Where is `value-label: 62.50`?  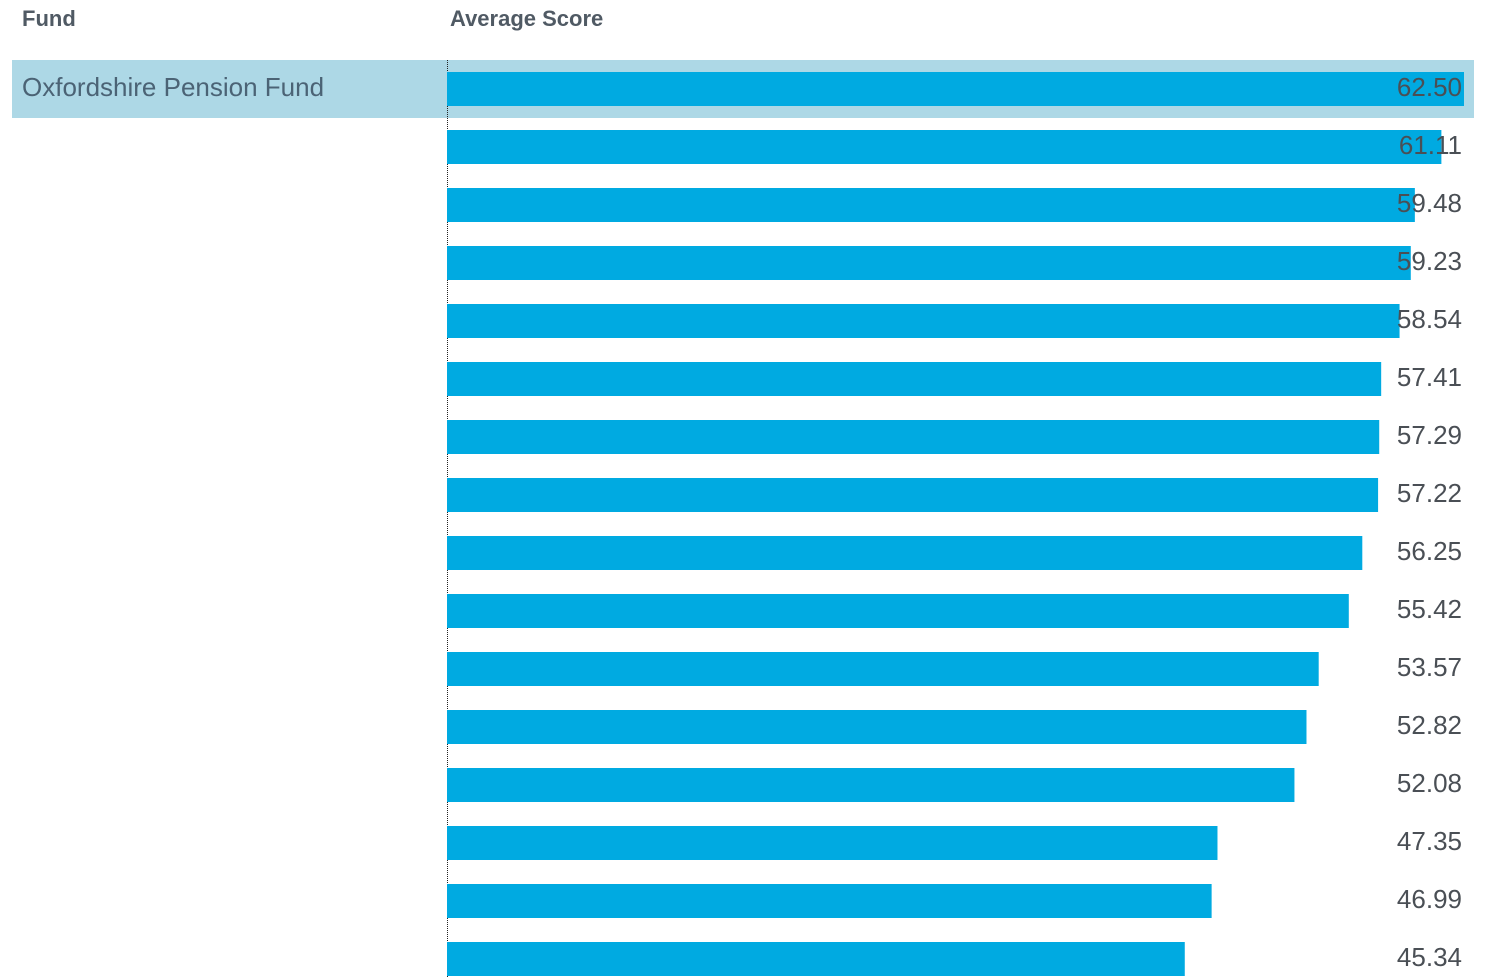 value-label: 62.50 is located at coordinates (1429, 87).